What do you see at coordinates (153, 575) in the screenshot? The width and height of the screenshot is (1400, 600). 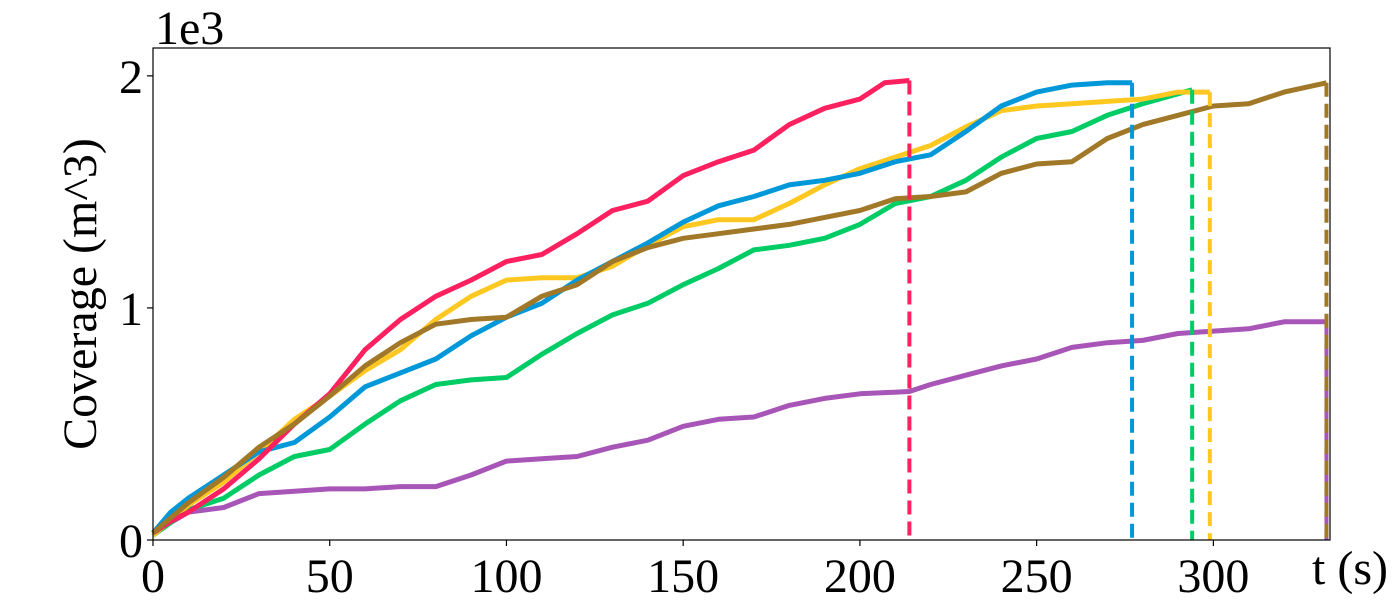 I see `x-tick-label: 0` at bounding box center [153, 575].